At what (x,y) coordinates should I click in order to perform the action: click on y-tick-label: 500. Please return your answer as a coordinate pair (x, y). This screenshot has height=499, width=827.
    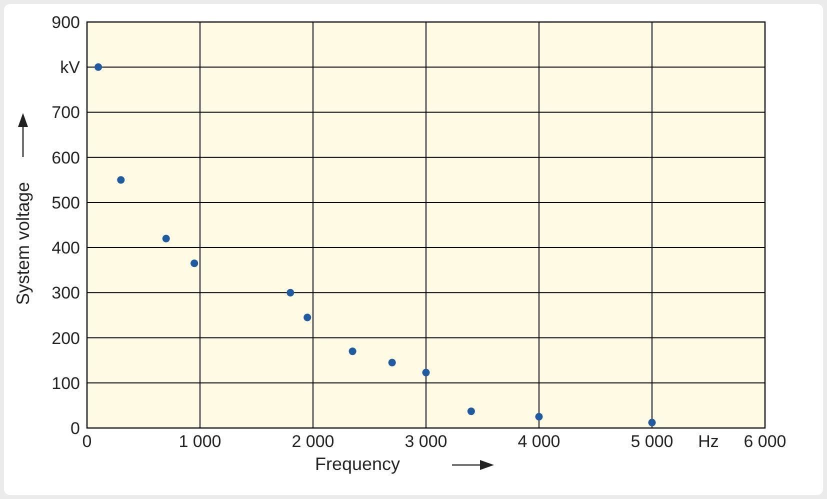
    Looking at the image, I should click on (66, 202).